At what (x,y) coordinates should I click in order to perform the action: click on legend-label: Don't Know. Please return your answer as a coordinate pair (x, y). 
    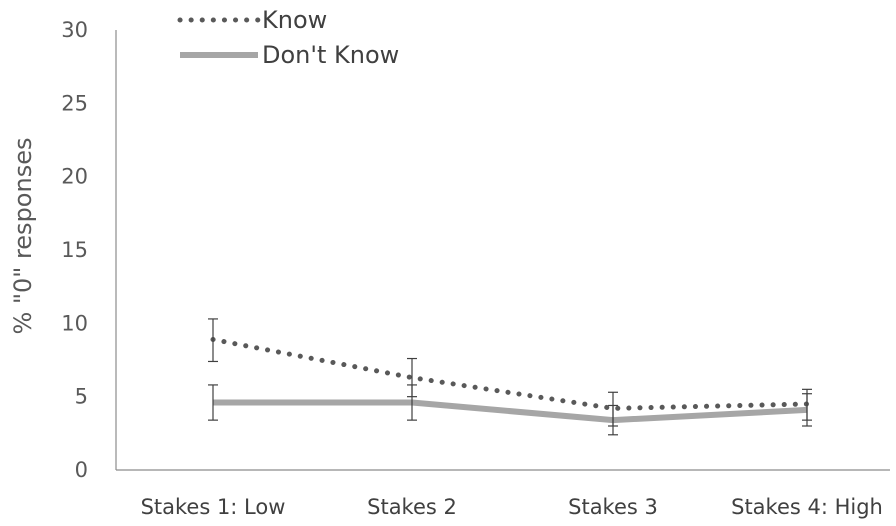
    Looking at the image, I should click on (330, 55).